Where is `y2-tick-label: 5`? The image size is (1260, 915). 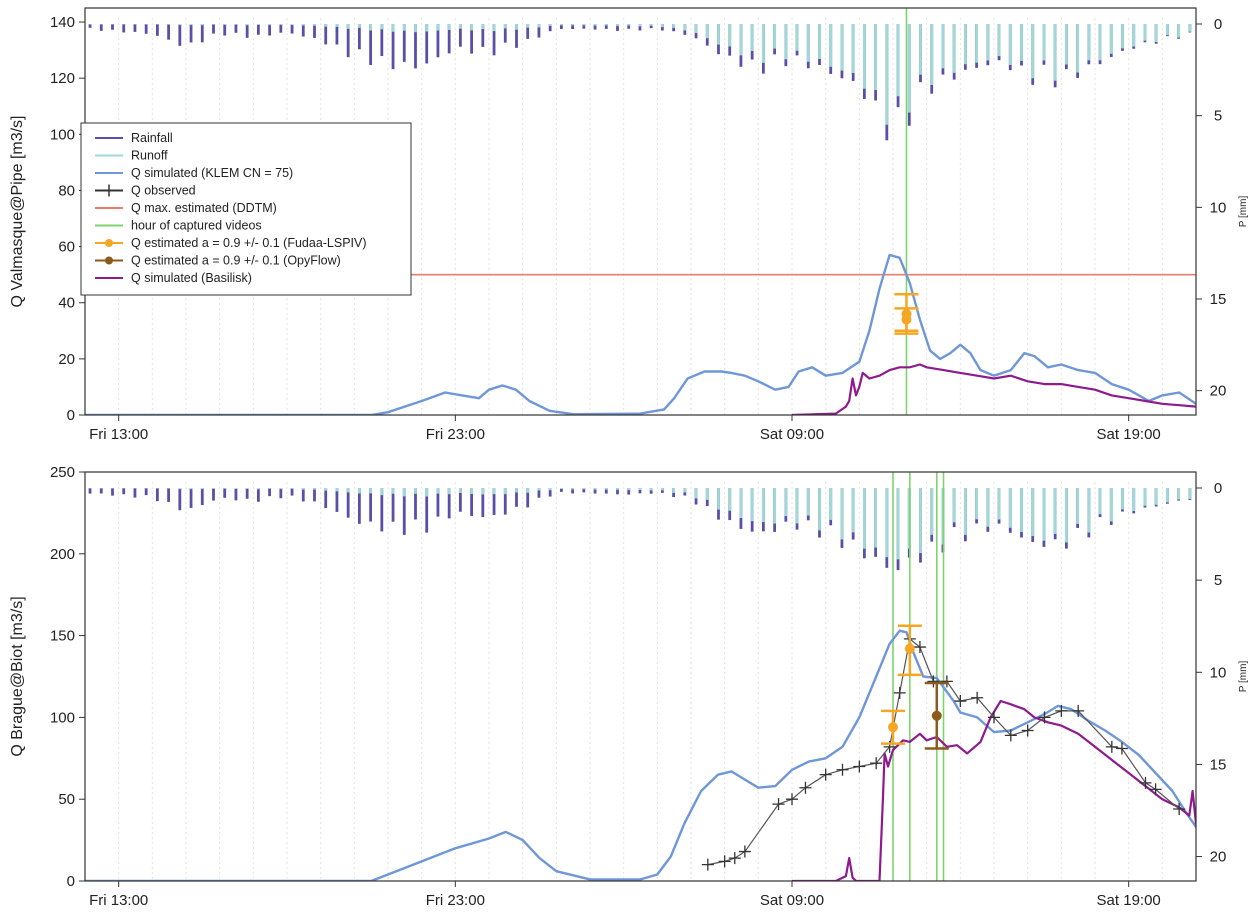
y2-tick-label: 5 is located at coordinates (1218, 580).